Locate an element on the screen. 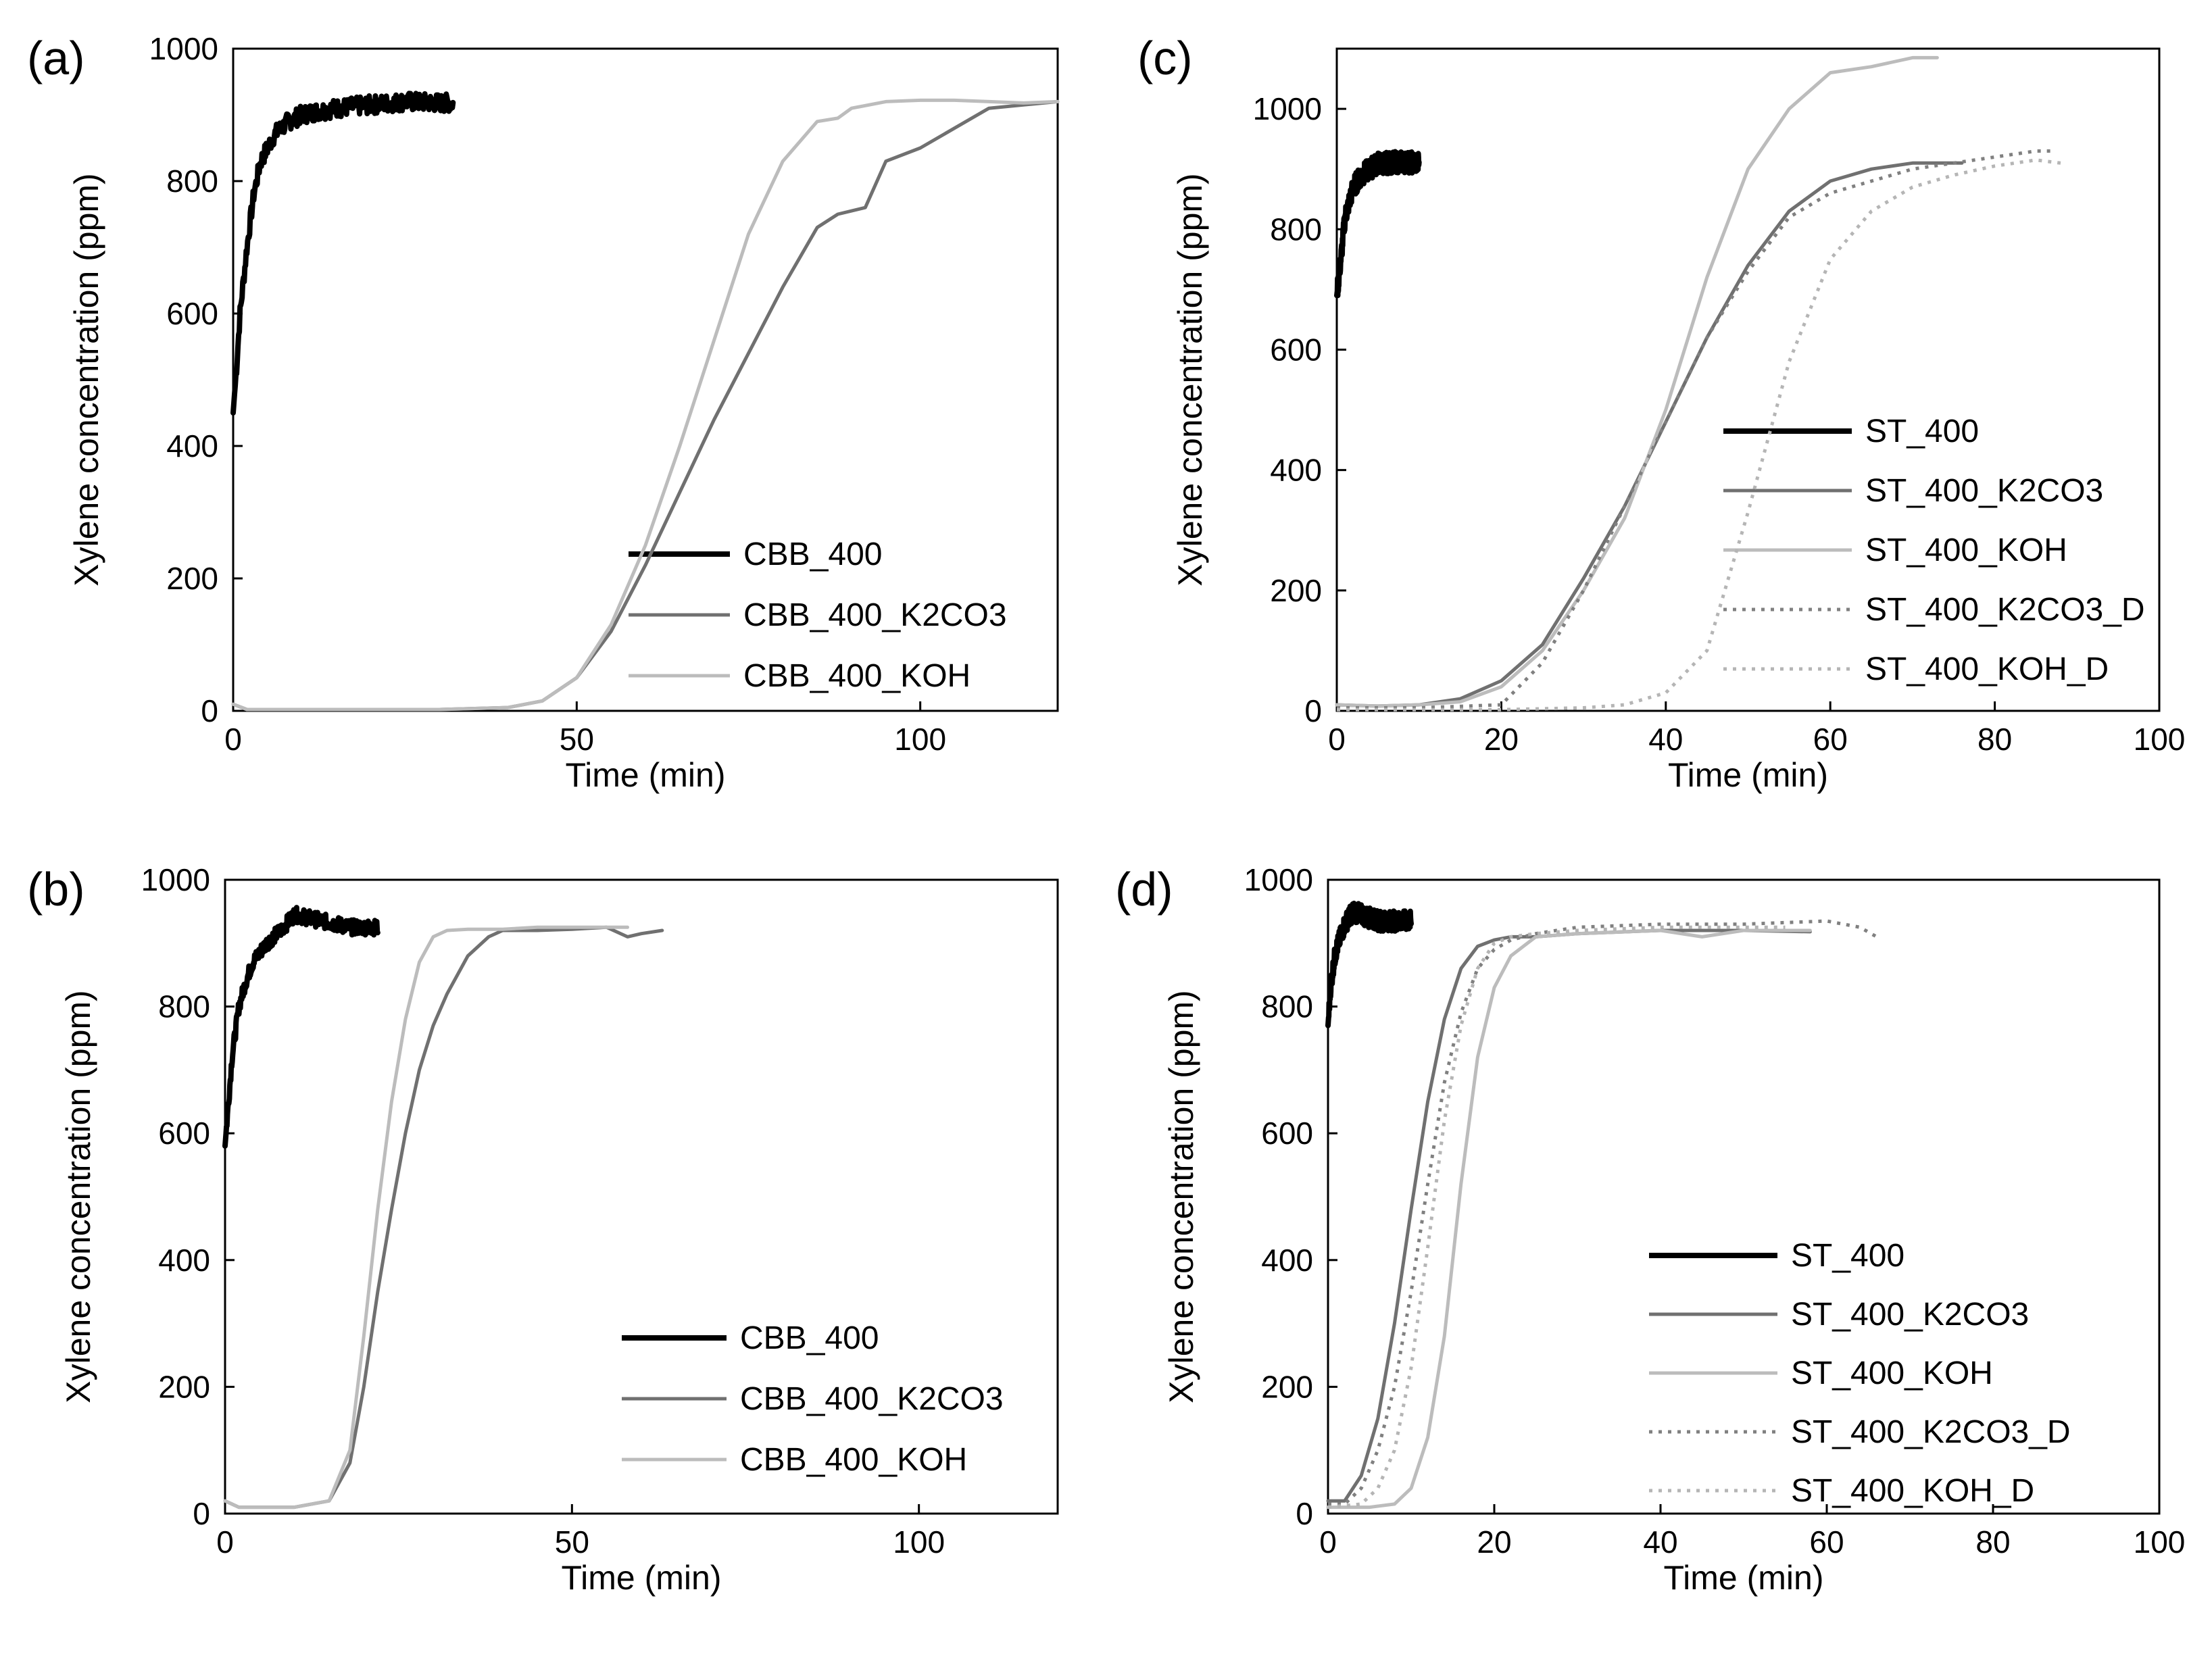  panel-label: (b) is located at coordinates (56, 889).